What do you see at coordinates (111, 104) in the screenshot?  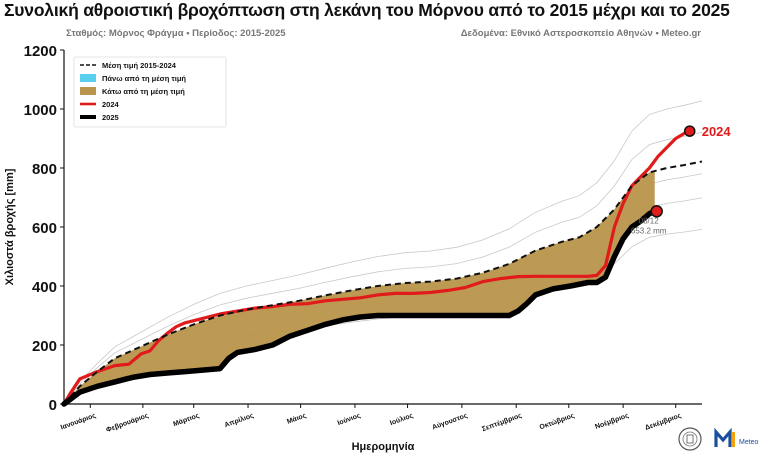 I see `legend-item-label: 2024` at bounding box center [111, 104].